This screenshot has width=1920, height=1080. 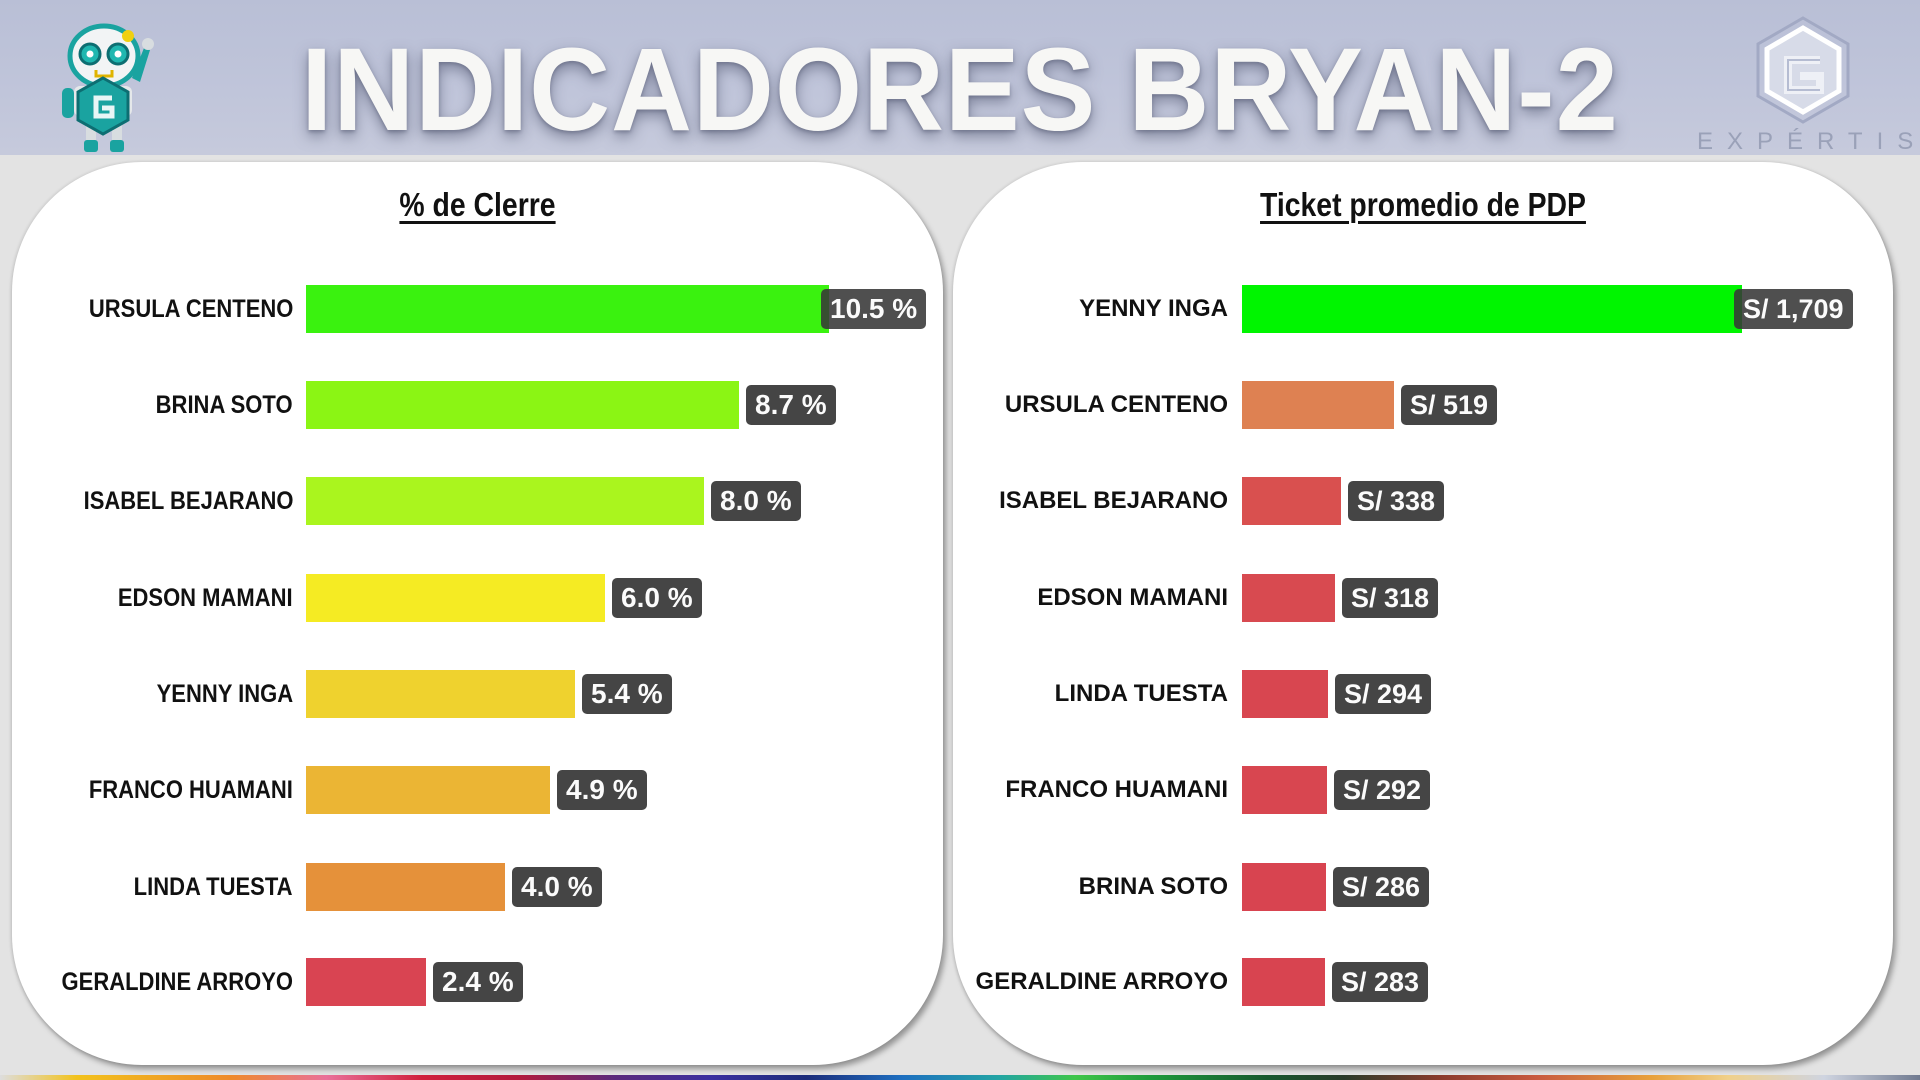 I want to click on header-banner: INDICADORES BRYAN-2 EXPÉRTIS, so click(x=960, y=78).